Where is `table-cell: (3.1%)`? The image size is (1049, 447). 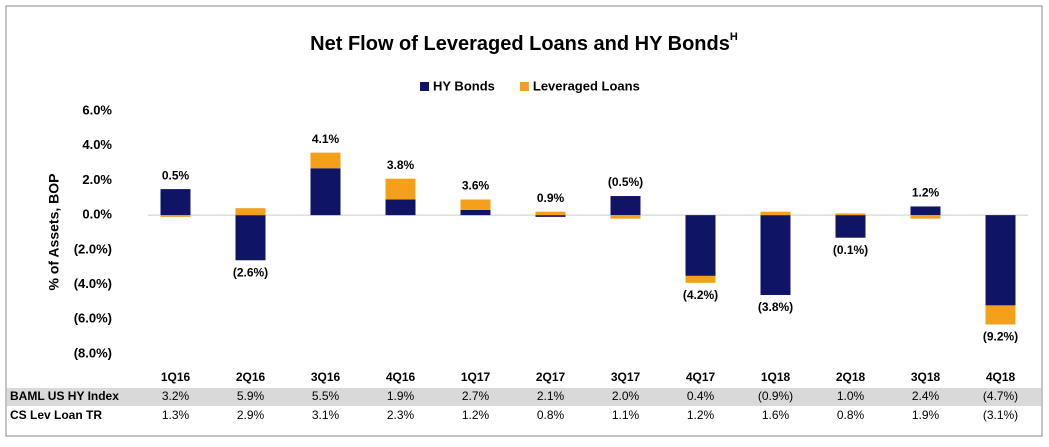
table-cell: (3.1%) is located at coordinates (1000, 415).